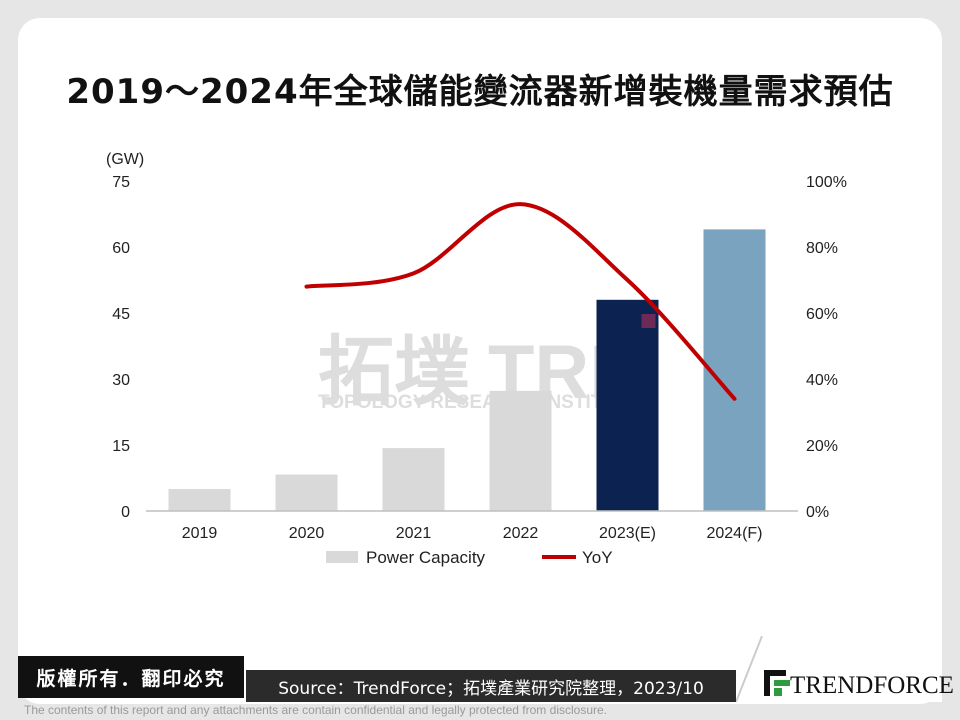 This screenshot has width=960, height=720. Describe the element at coordinates (121, 380) in the screenshot. I see `y-left-tick: 30` at that location.